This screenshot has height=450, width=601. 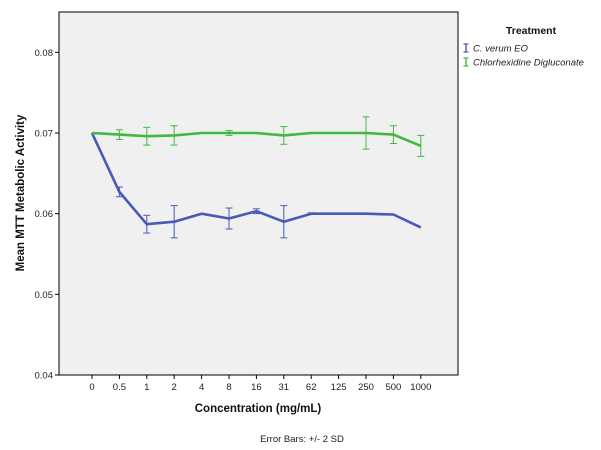 I want to click on x-tick-label: 8, so click(x=228, y=387).